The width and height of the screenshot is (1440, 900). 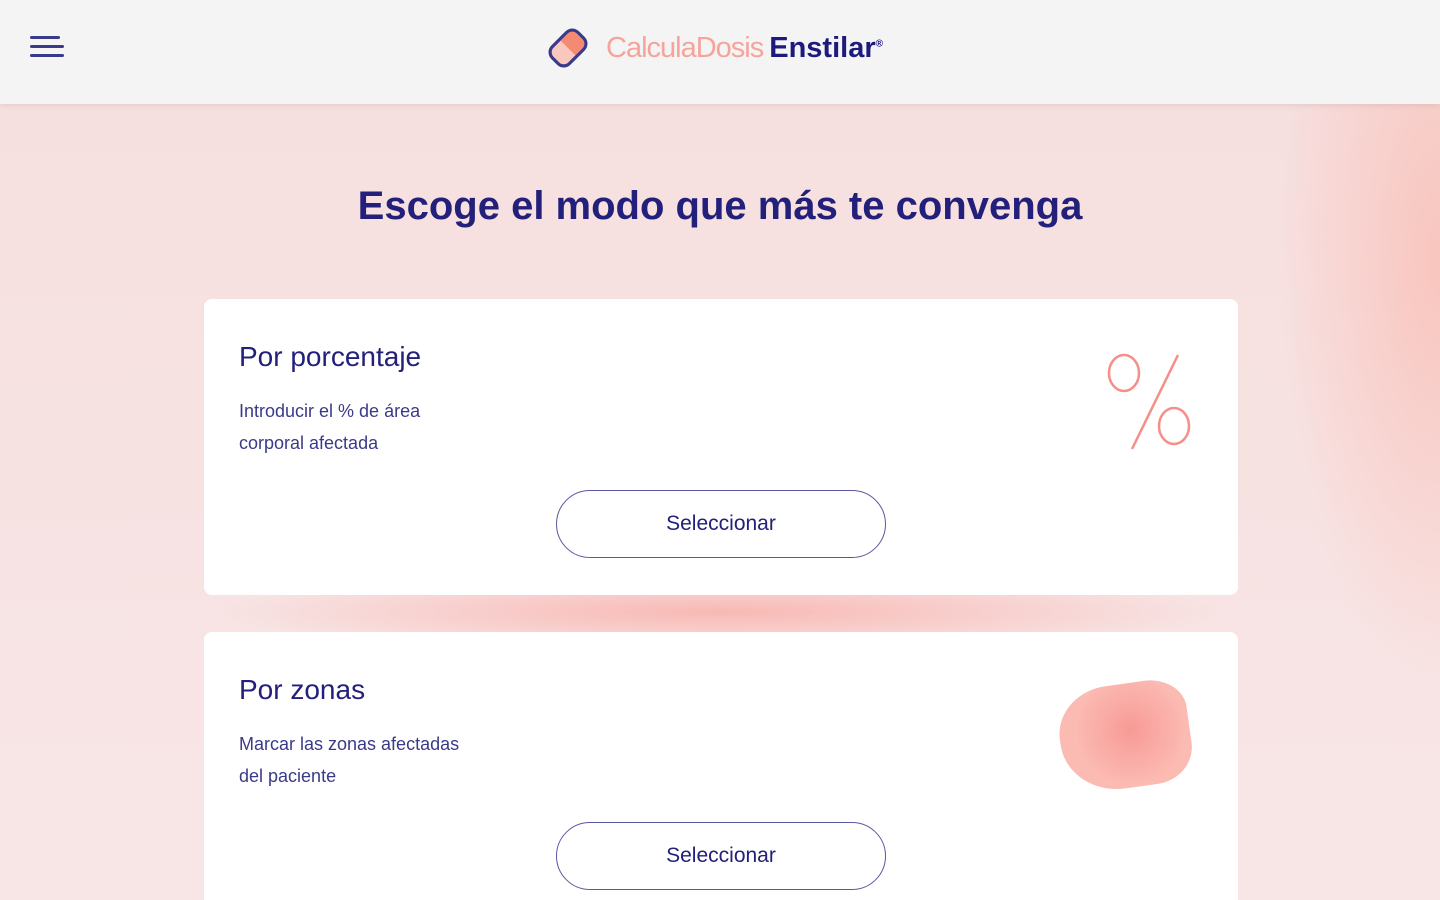 I want to click on card-description: Marcar las zonas afectadas del paciente, so click(x=349, y=760).